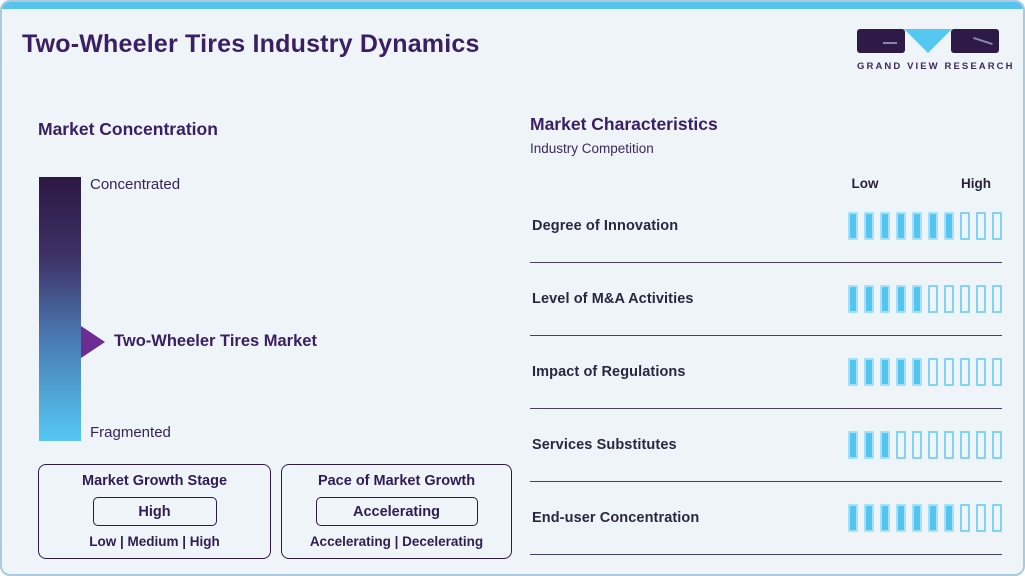 The image size is (1025, 576). Describe the element at coordinates (624, 124) in the screenshot. I see `market-characteristics-heading: Market Characteristics` at that location.